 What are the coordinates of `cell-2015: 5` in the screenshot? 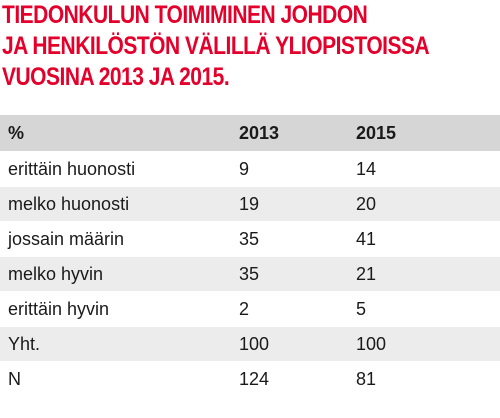 It's located at (361, 308).